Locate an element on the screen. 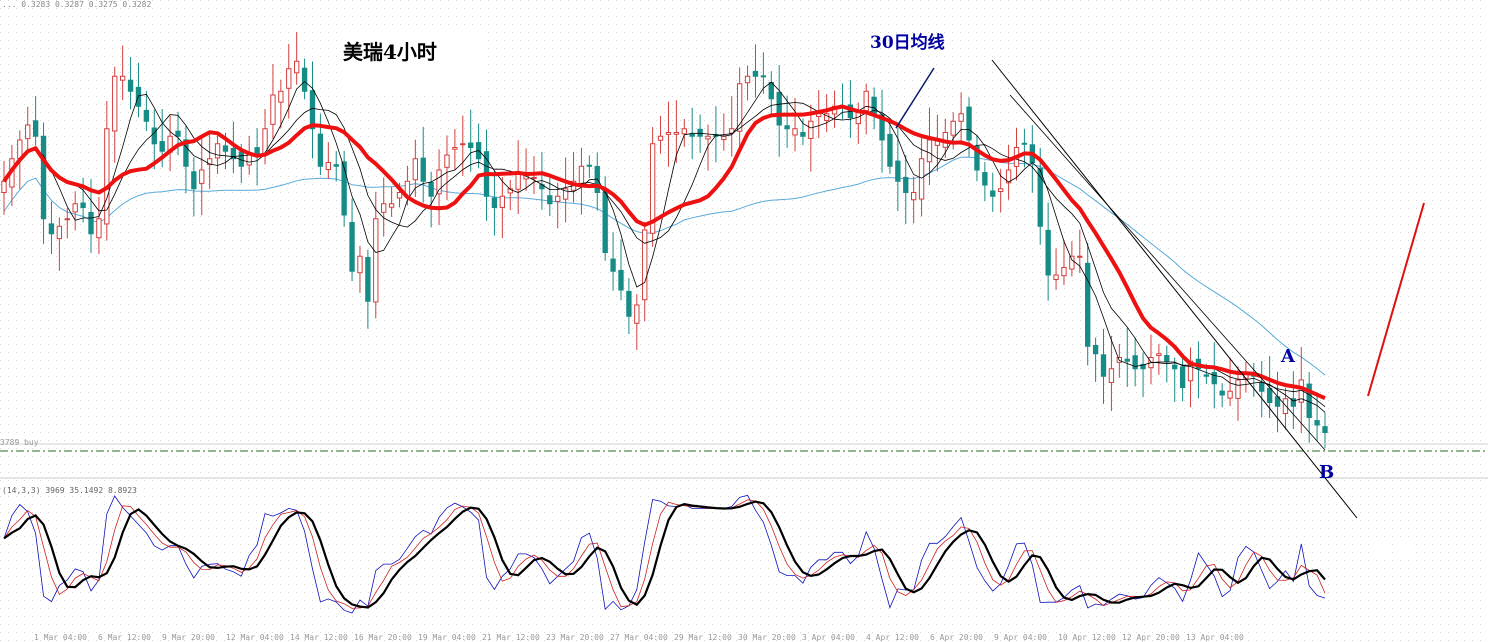 The image size is (1488, 642). ma-annotation-label: 30日均线 is located at coordinates (907, 43).